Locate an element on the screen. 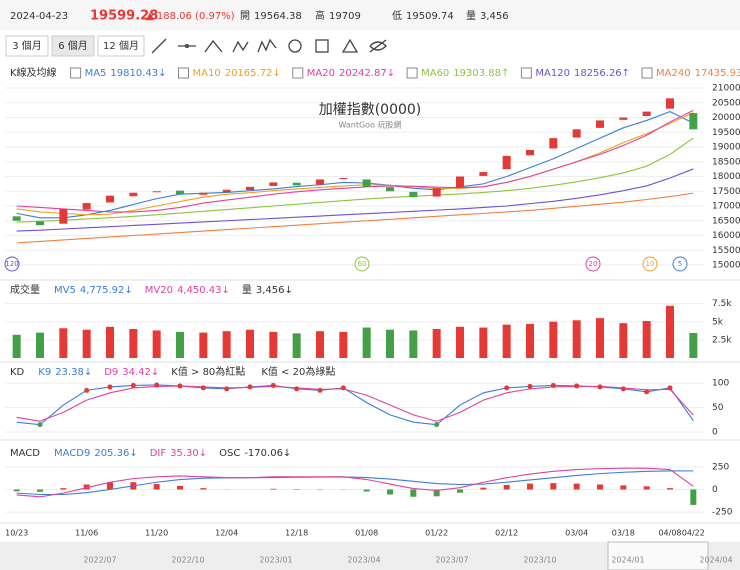 This screenshot has width=740, height=570. range-label: 6 個月 is located at coordinates (73, 45).